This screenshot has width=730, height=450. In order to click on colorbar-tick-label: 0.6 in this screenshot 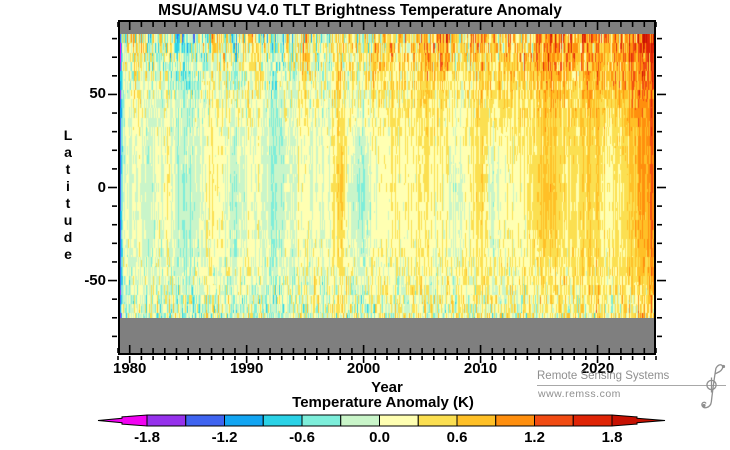, I will do `click(457, 437)`.